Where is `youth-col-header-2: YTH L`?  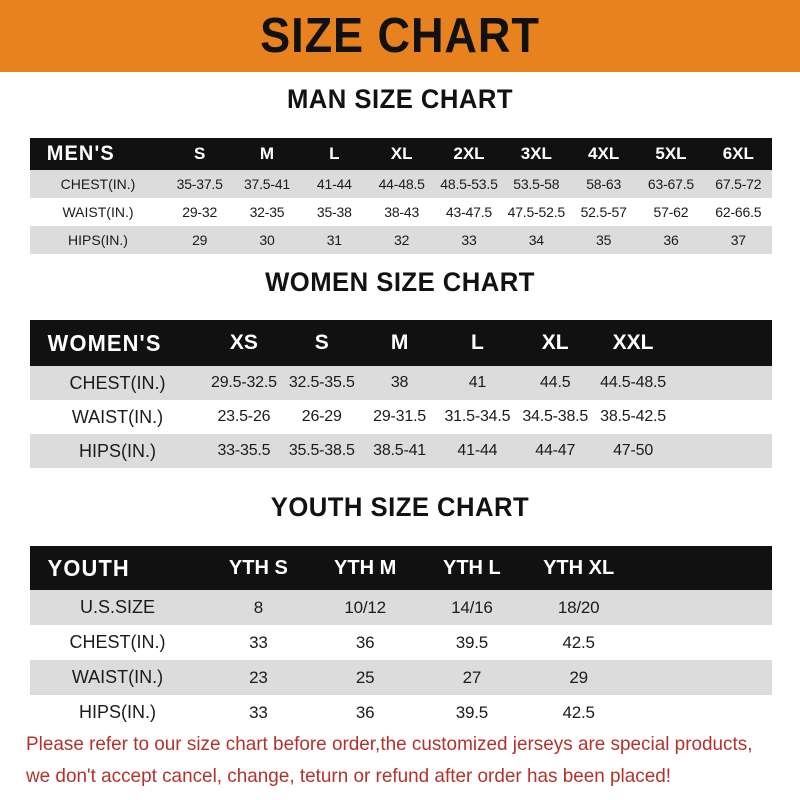
youth-col-header-2: YTH L is located at coordinates (471, 567).